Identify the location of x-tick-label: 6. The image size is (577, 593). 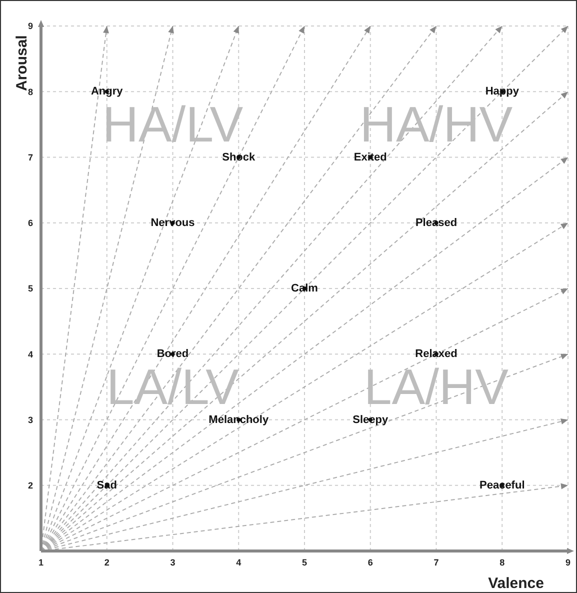
(370, 562).